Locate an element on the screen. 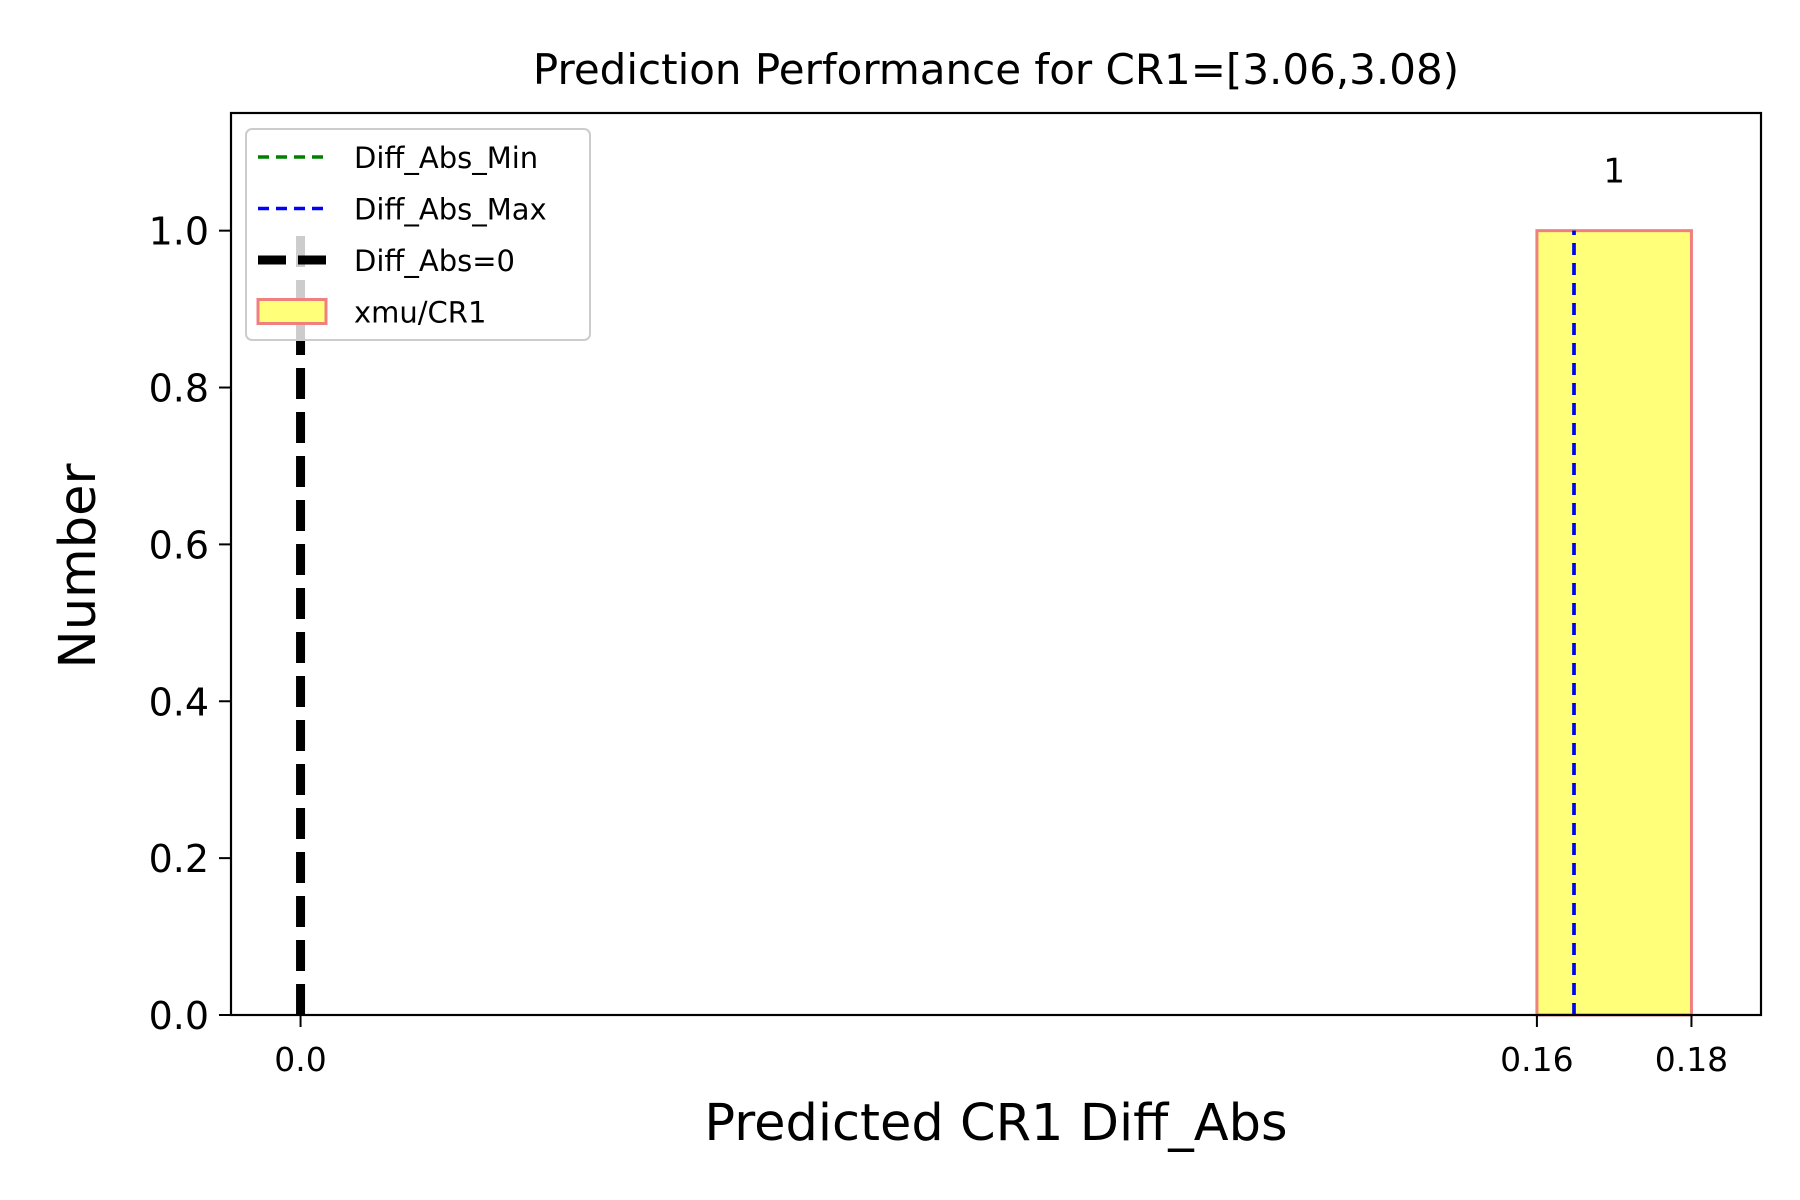 This screenshot has height=1200, width=1800. legend-box is located at coordinates (418, 234).